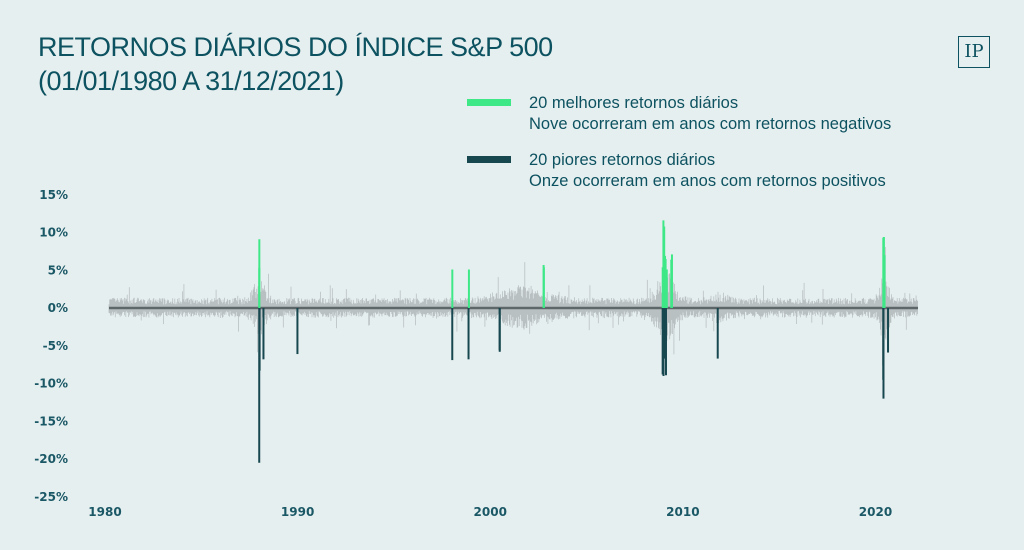 This screenshot has width=1024, height=550. I want to click on x-tick-label: 2000, so click(490, 512).